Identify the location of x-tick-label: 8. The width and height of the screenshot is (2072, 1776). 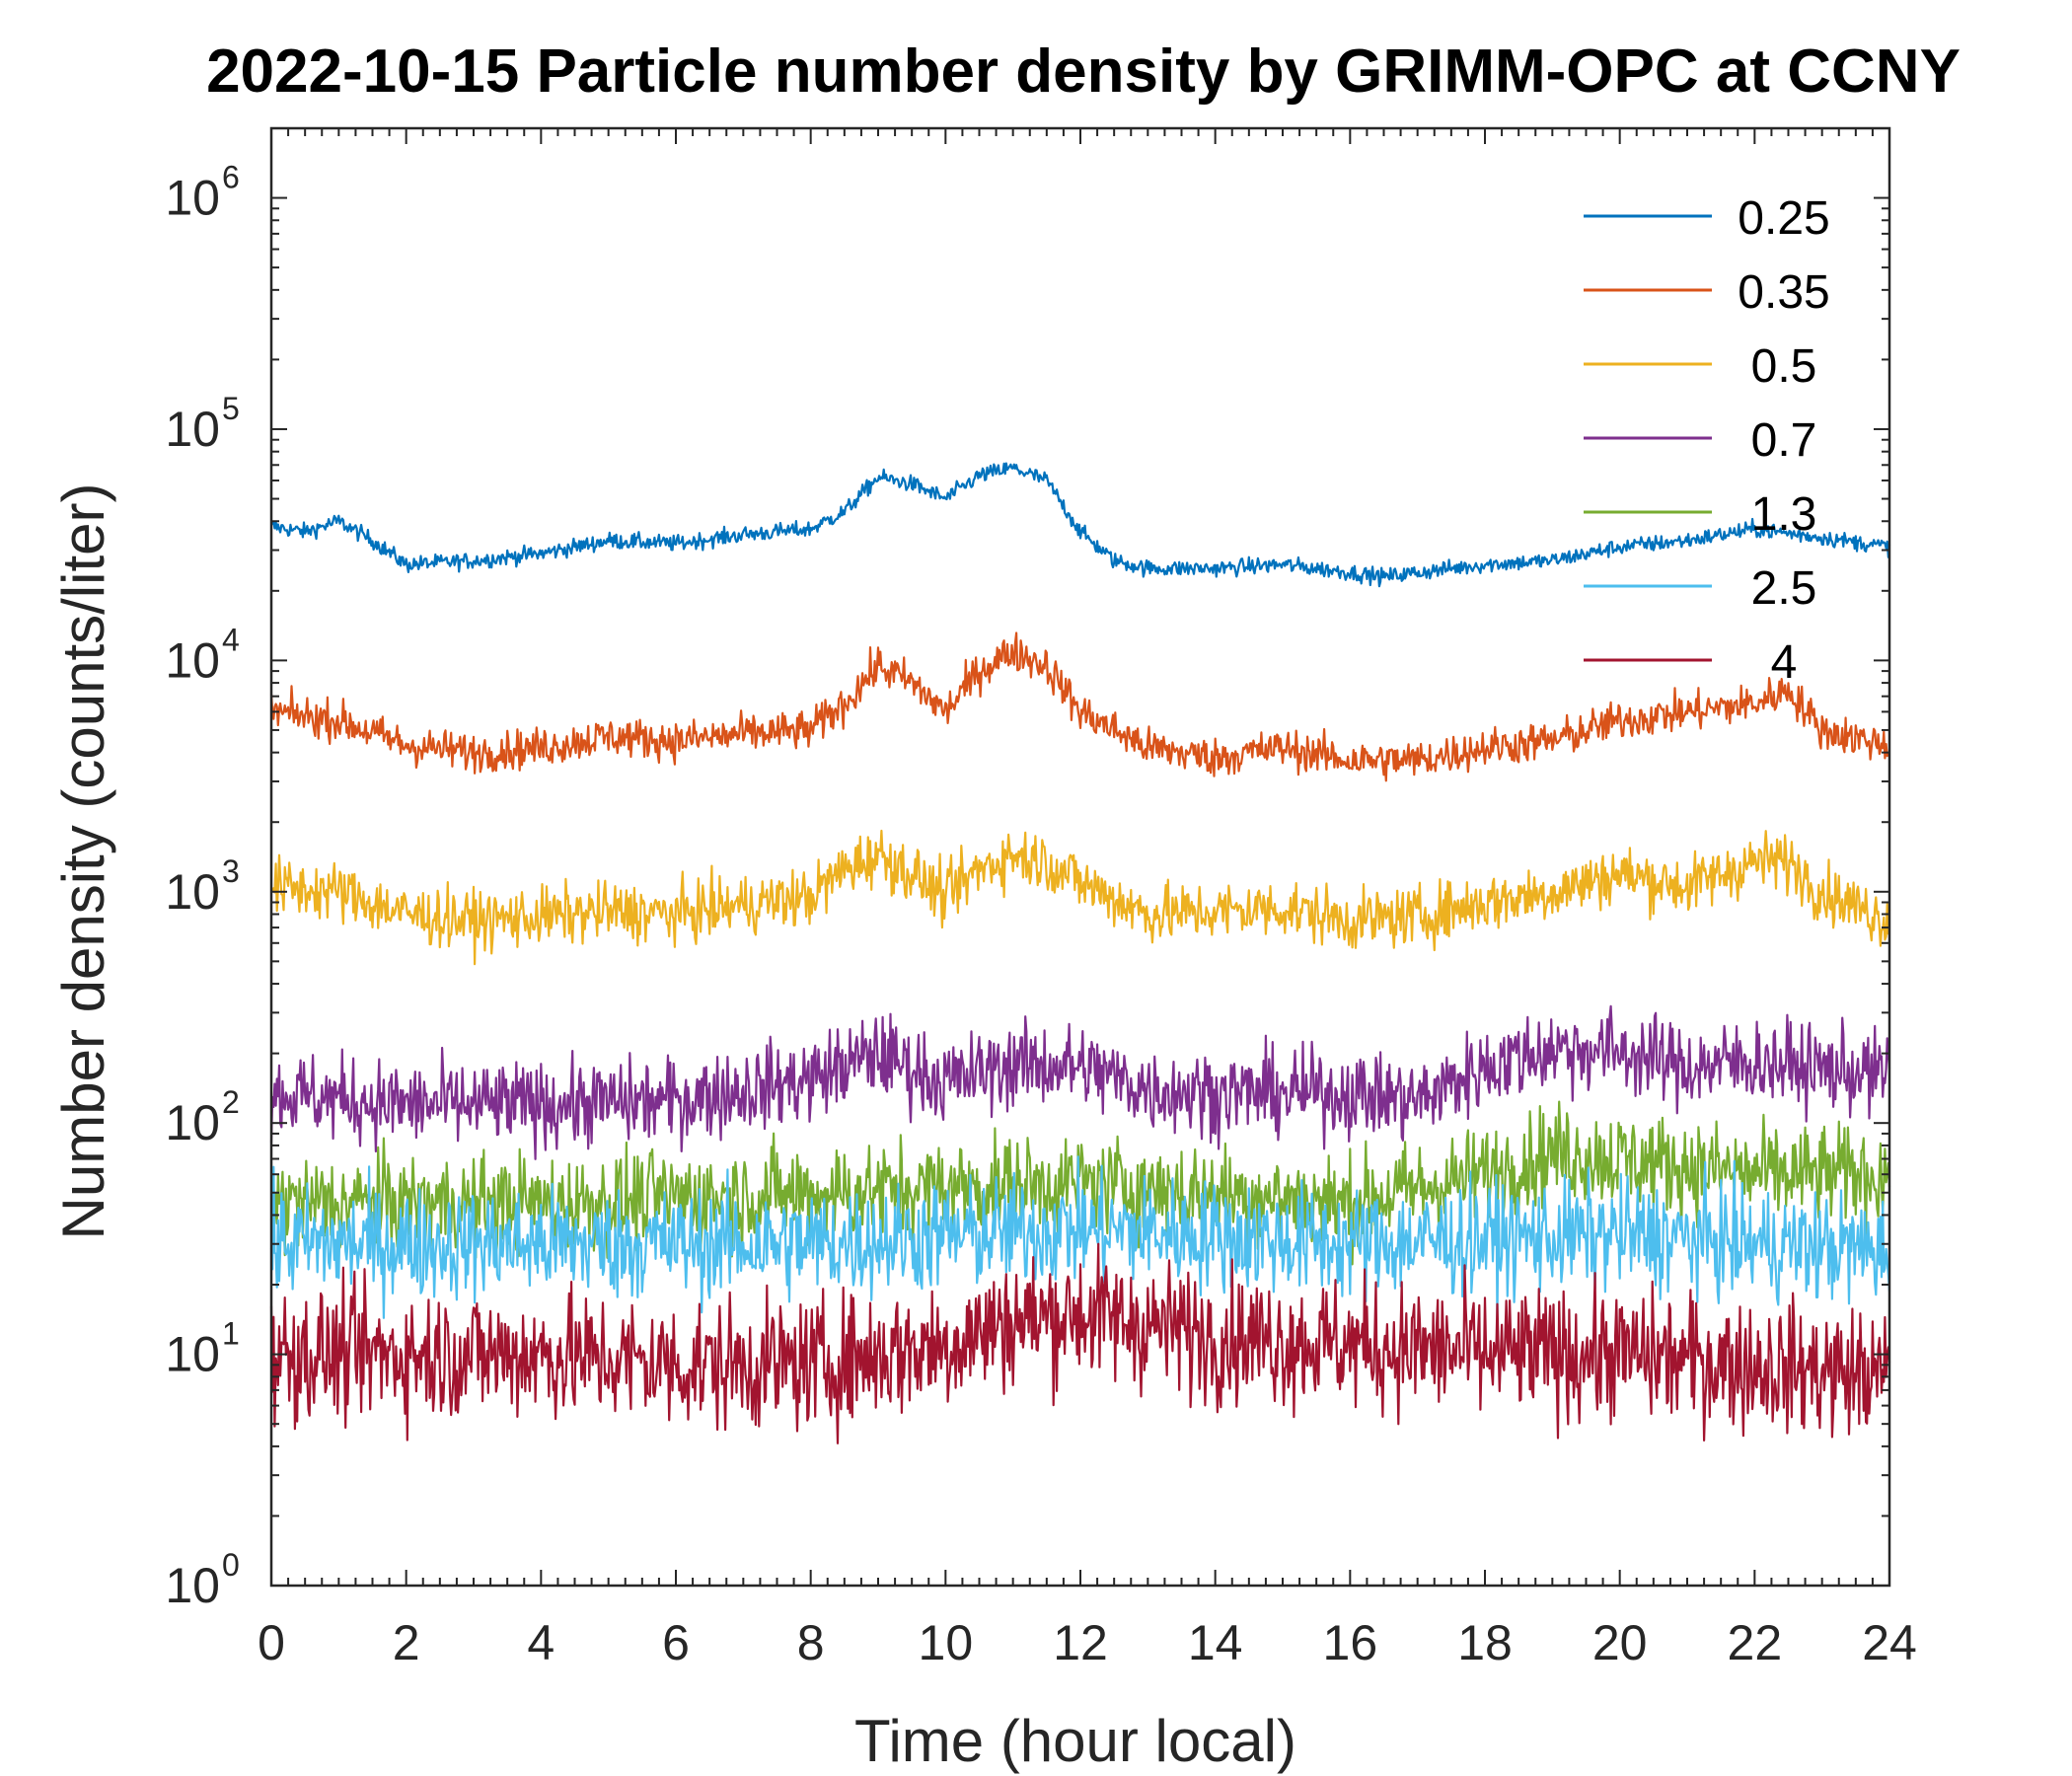
(811, 1643).